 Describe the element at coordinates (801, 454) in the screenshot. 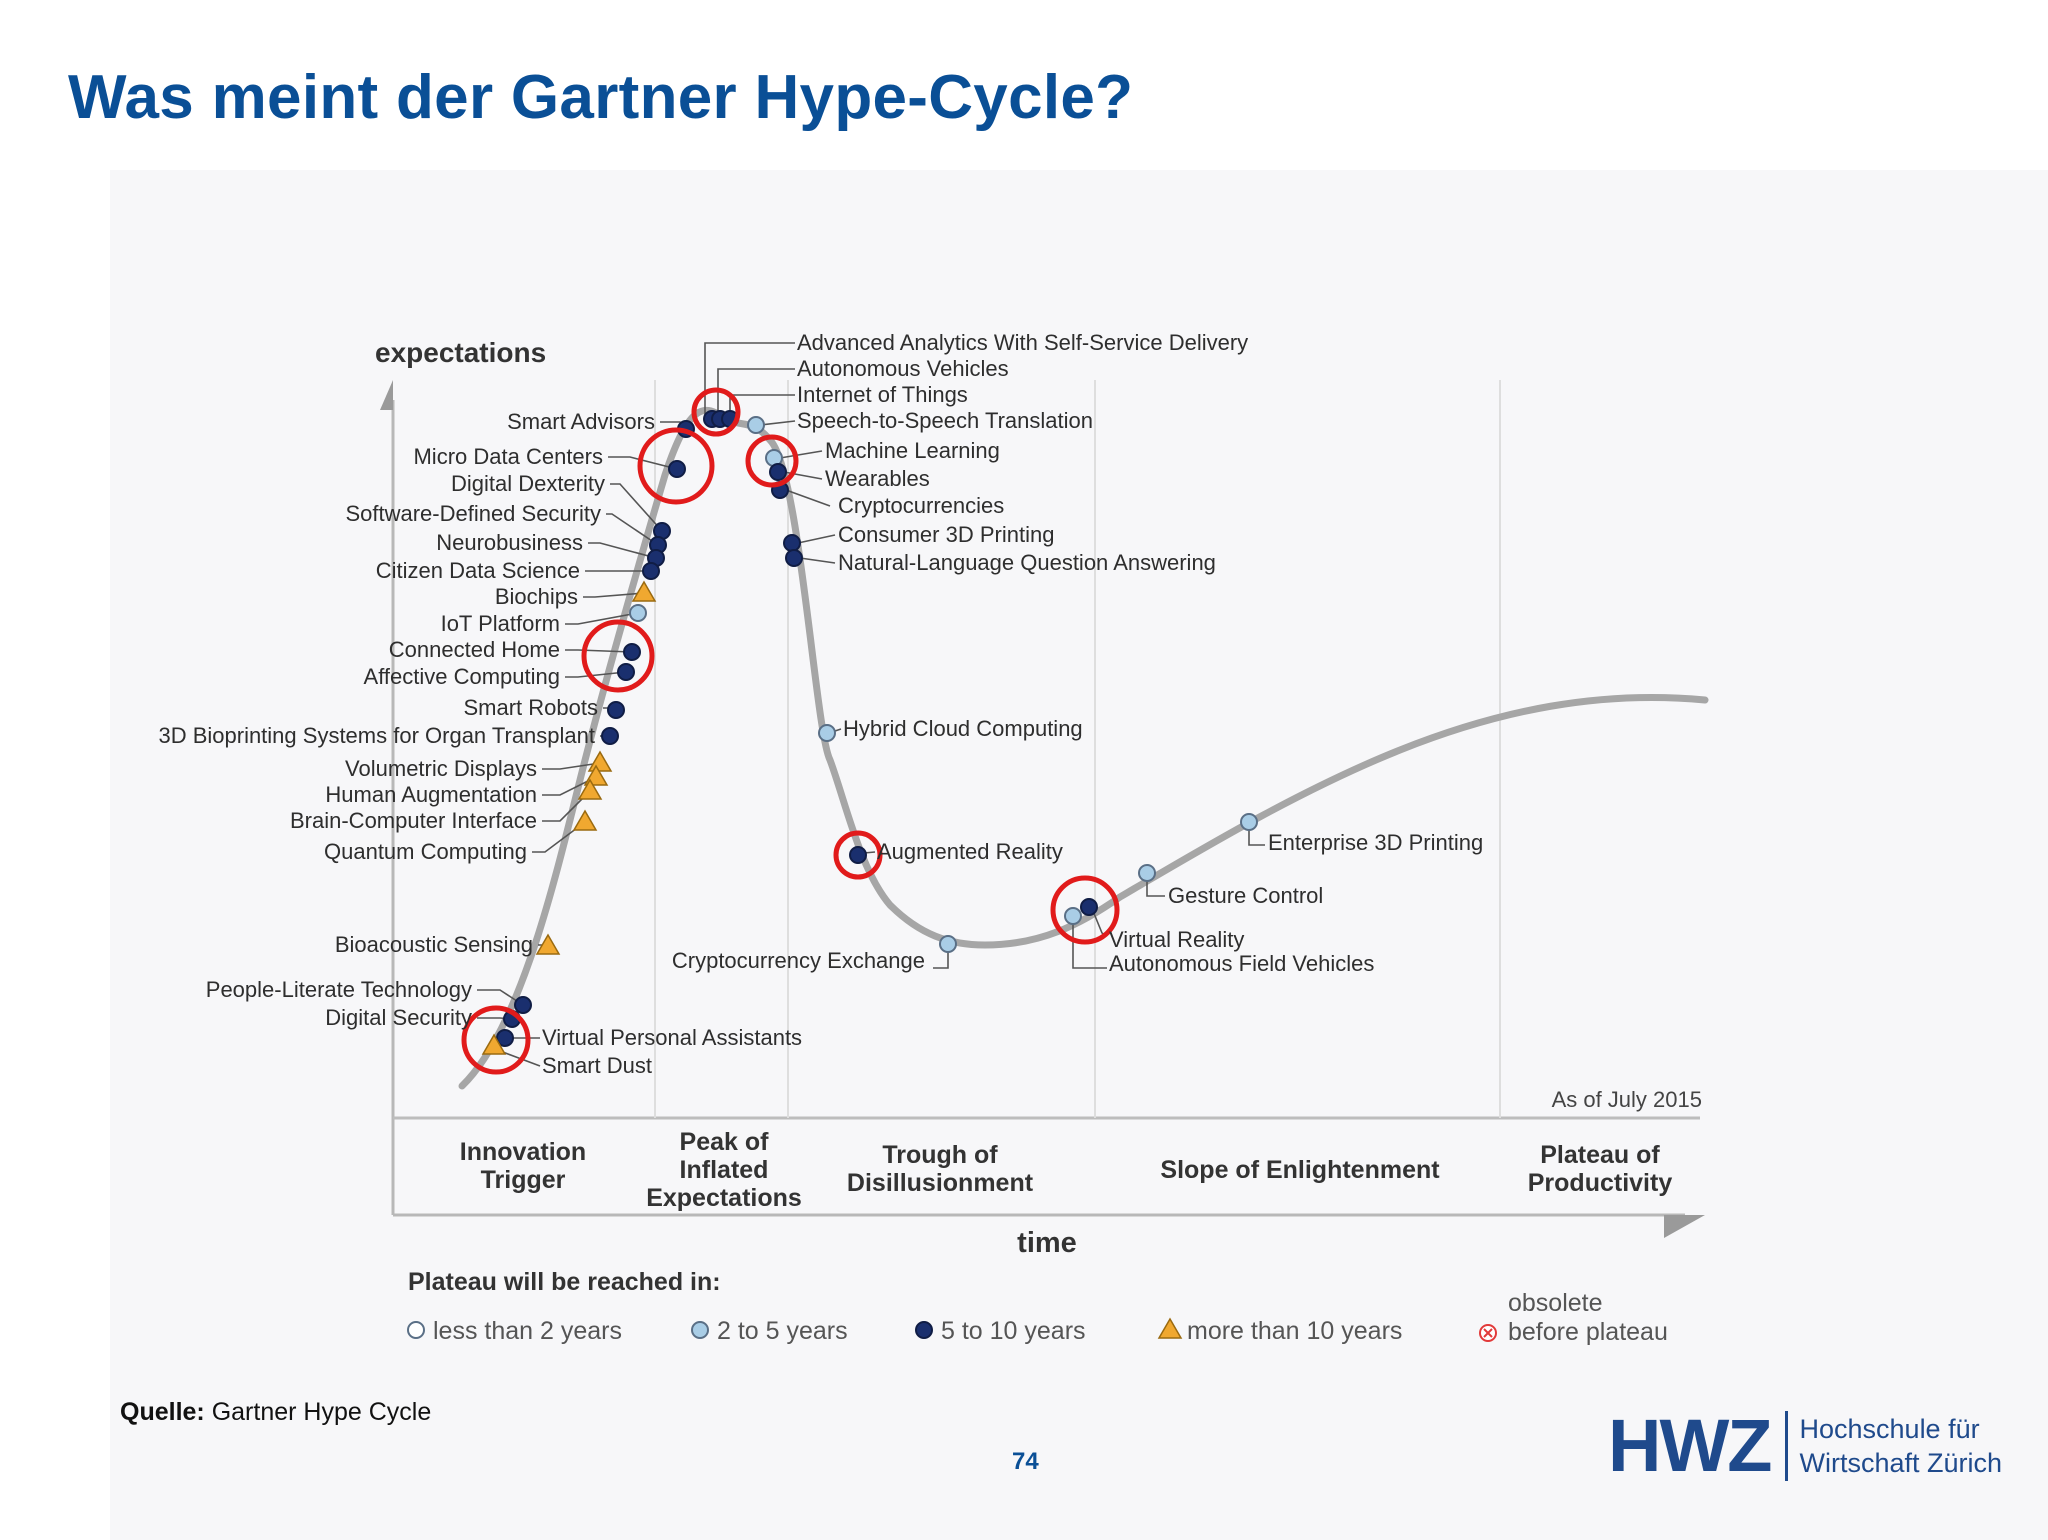

I see `leader-line-machine-learning` at that location.